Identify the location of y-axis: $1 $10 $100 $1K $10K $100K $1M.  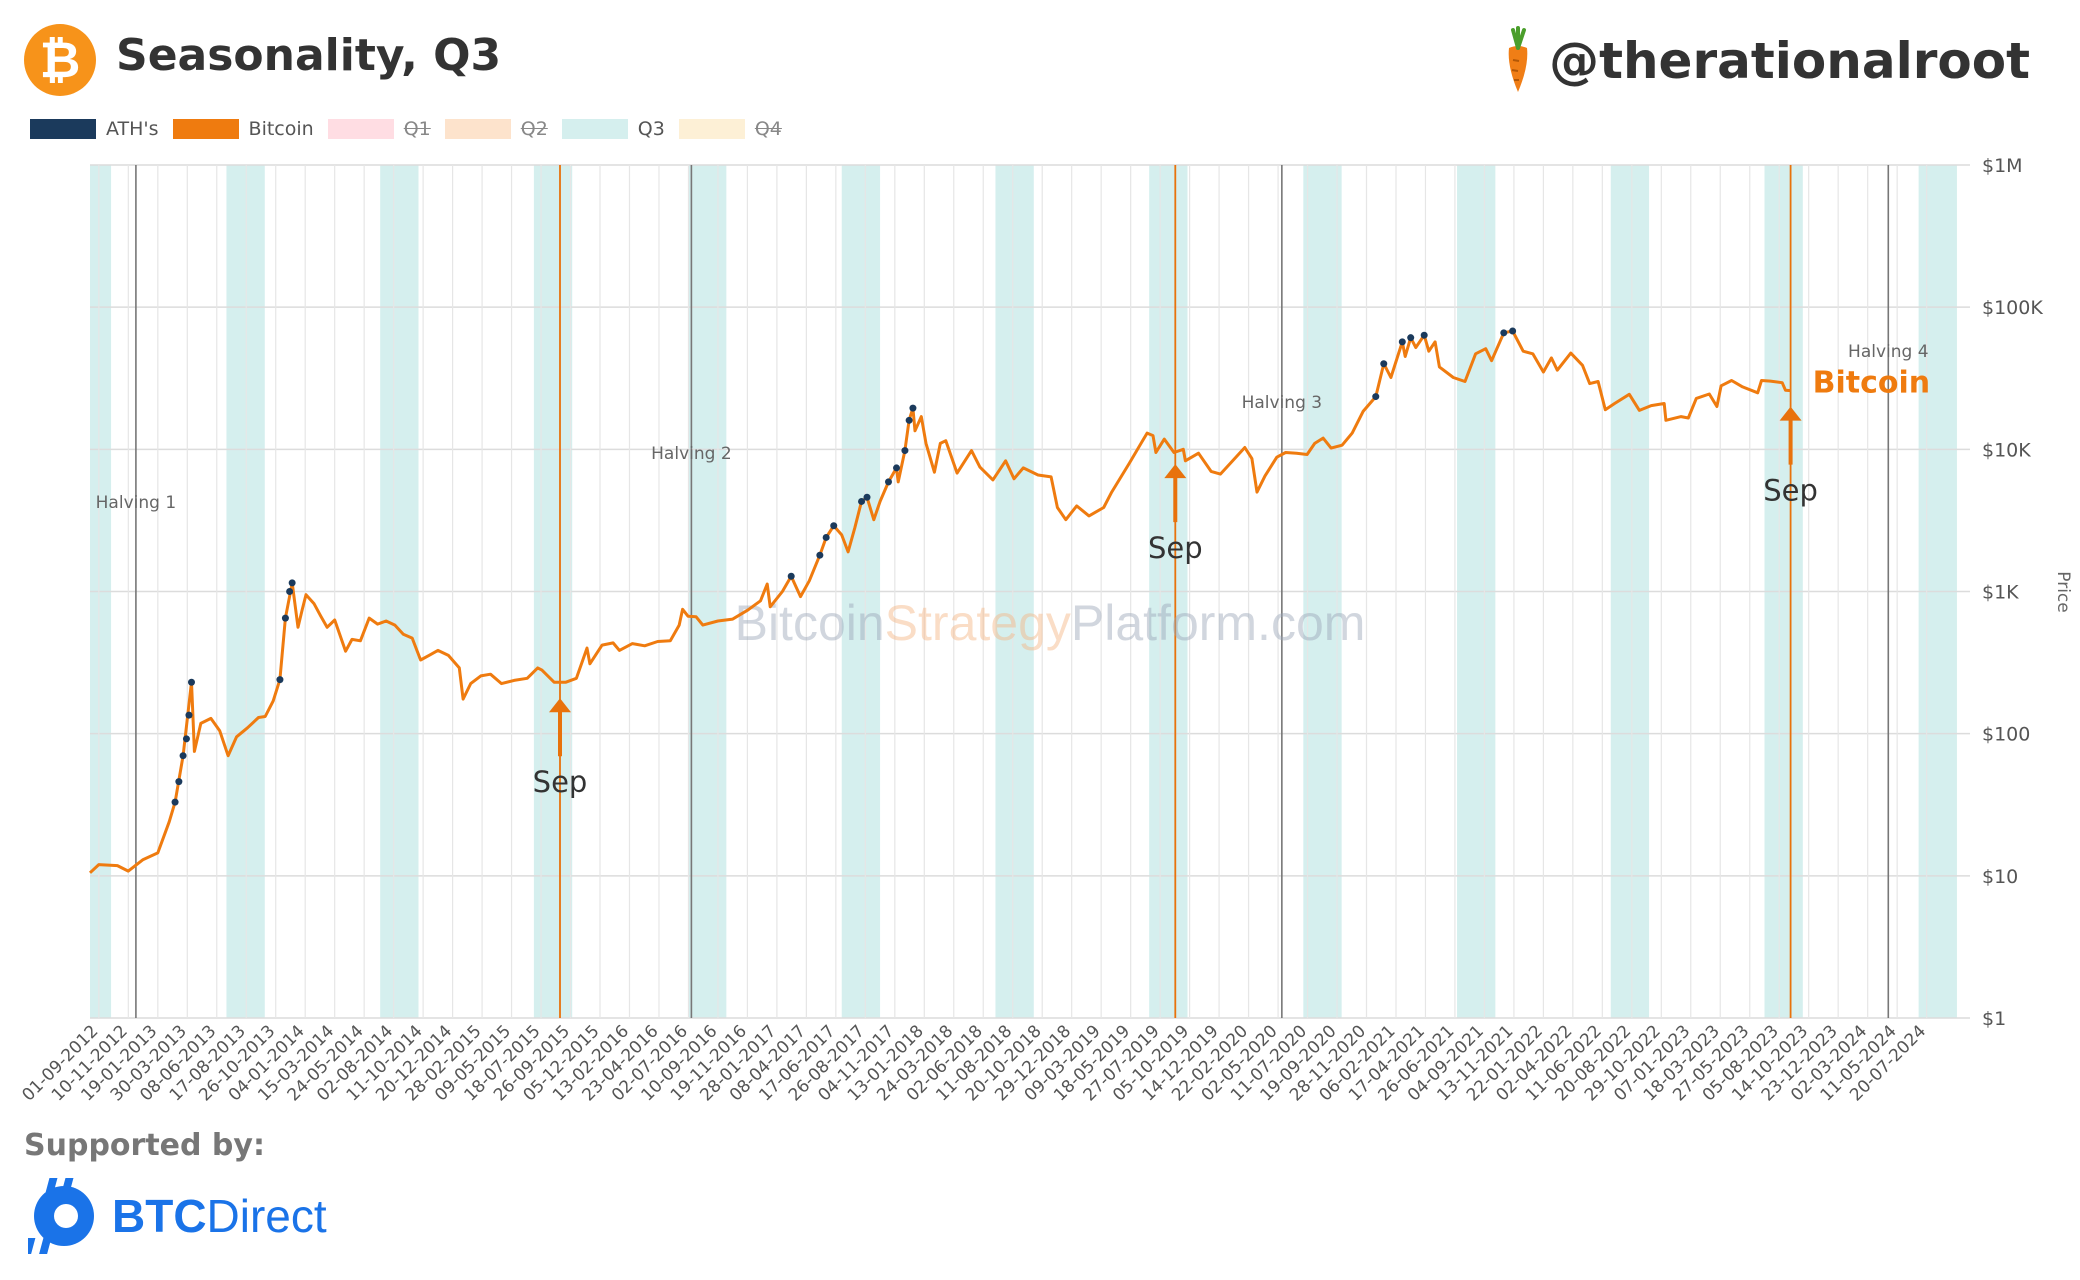
(2012, 592).